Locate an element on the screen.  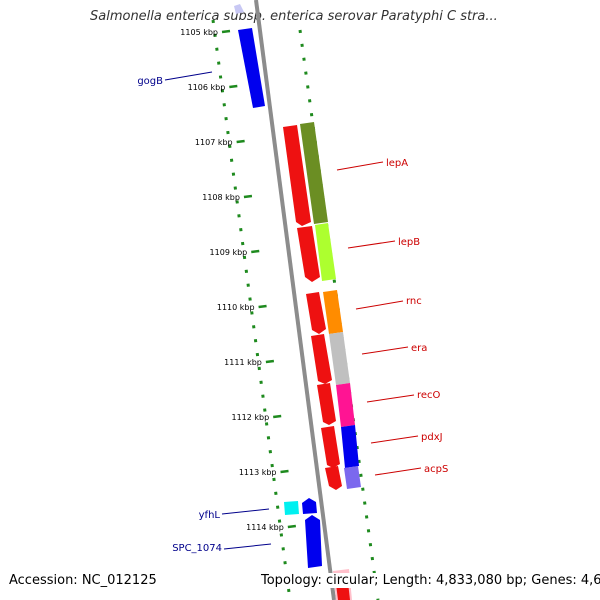
gene-arrow-lepB-cds is located at coordinates (308, 254).